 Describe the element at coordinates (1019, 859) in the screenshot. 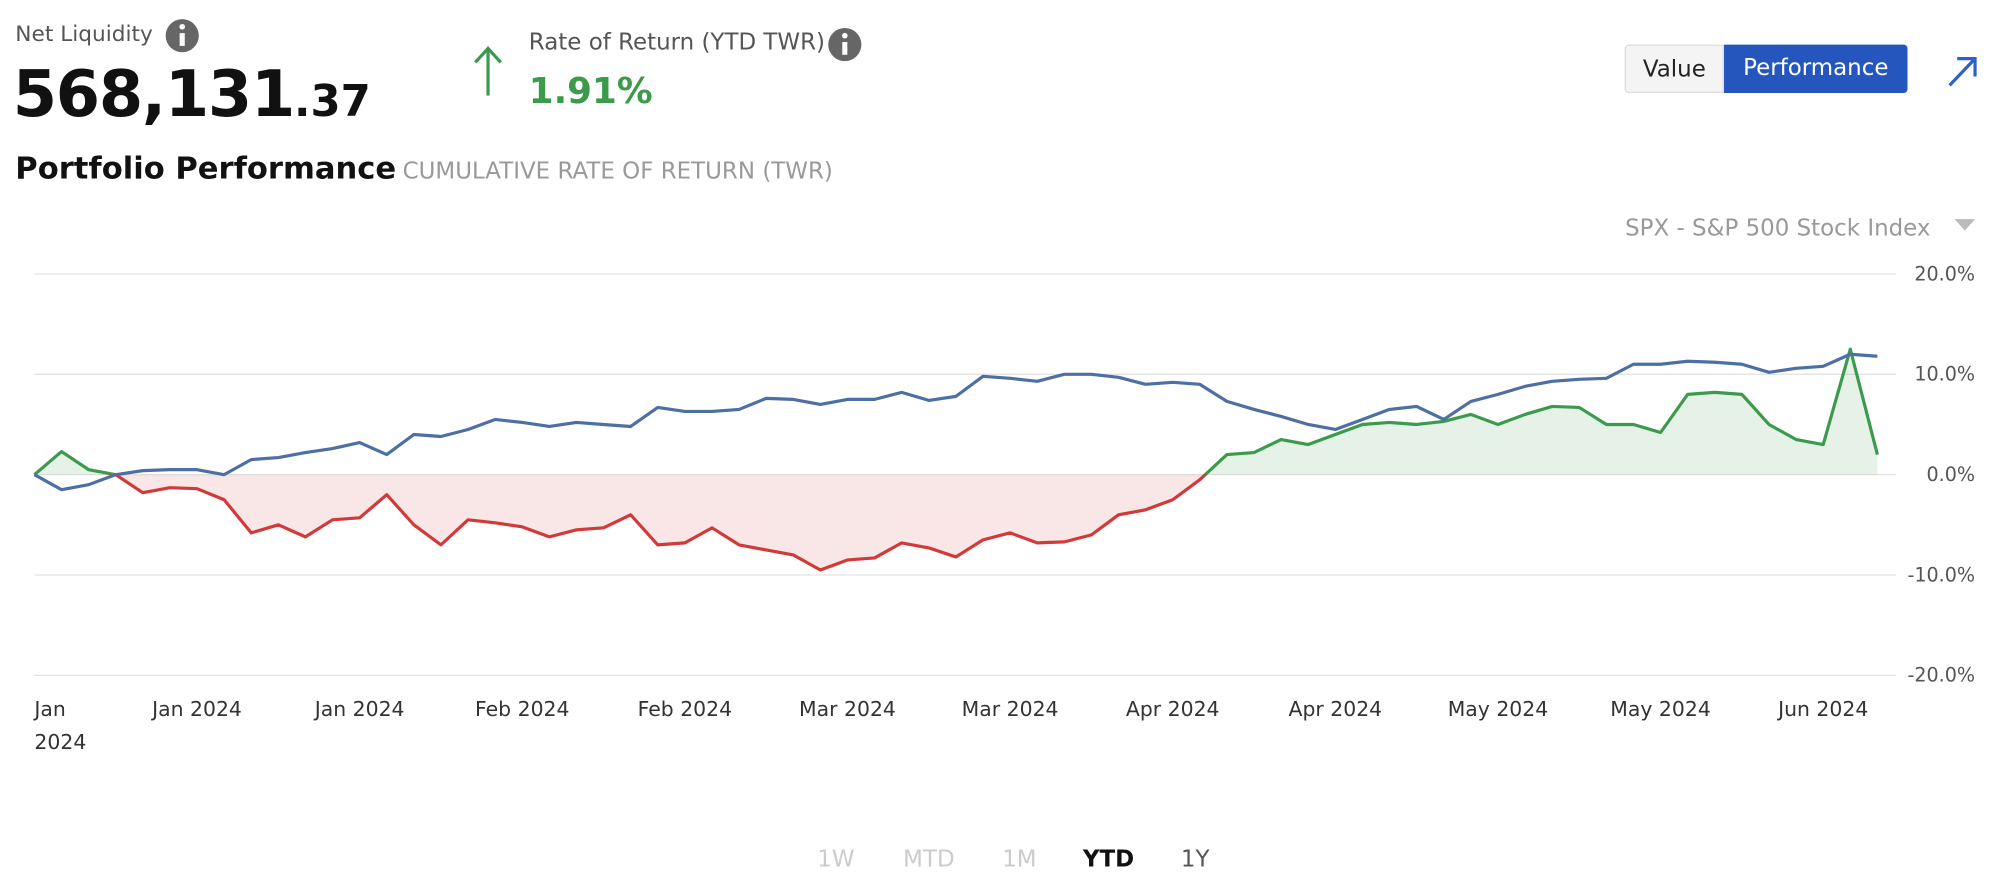

I see `range-tab: 1M` at that location.